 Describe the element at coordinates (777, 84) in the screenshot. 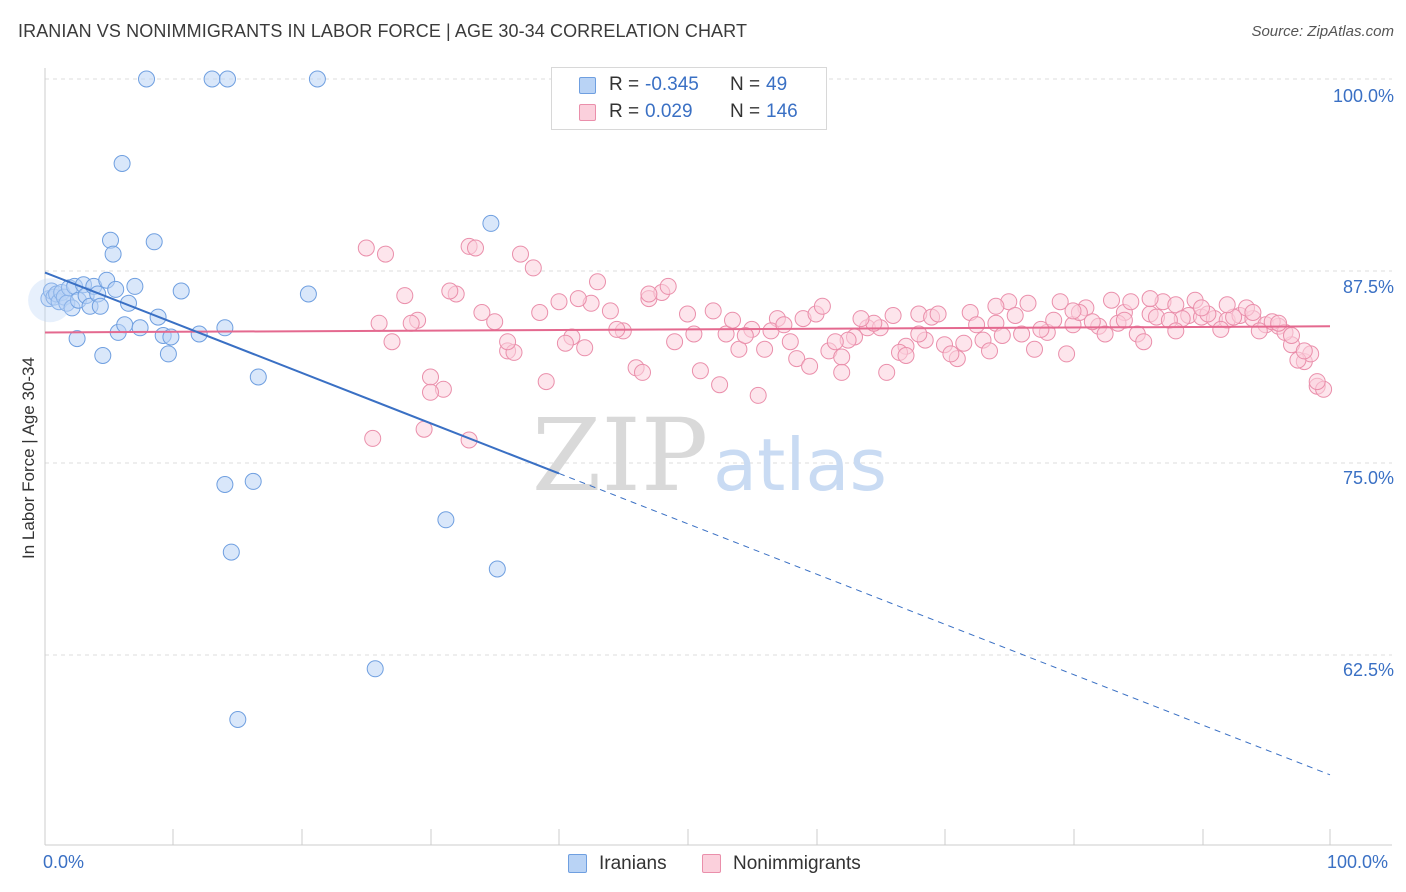

I see `n-value: 49` at that location.